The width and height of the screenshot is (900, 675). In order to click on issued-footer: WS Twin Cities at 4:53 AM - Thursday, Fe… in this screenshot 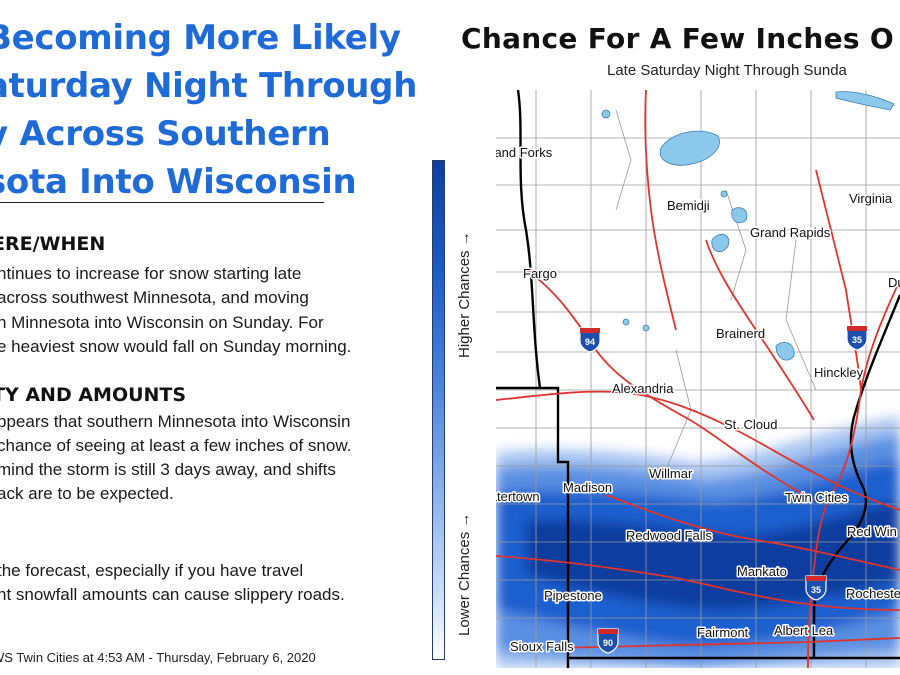, I will do `click(158, 657)`.